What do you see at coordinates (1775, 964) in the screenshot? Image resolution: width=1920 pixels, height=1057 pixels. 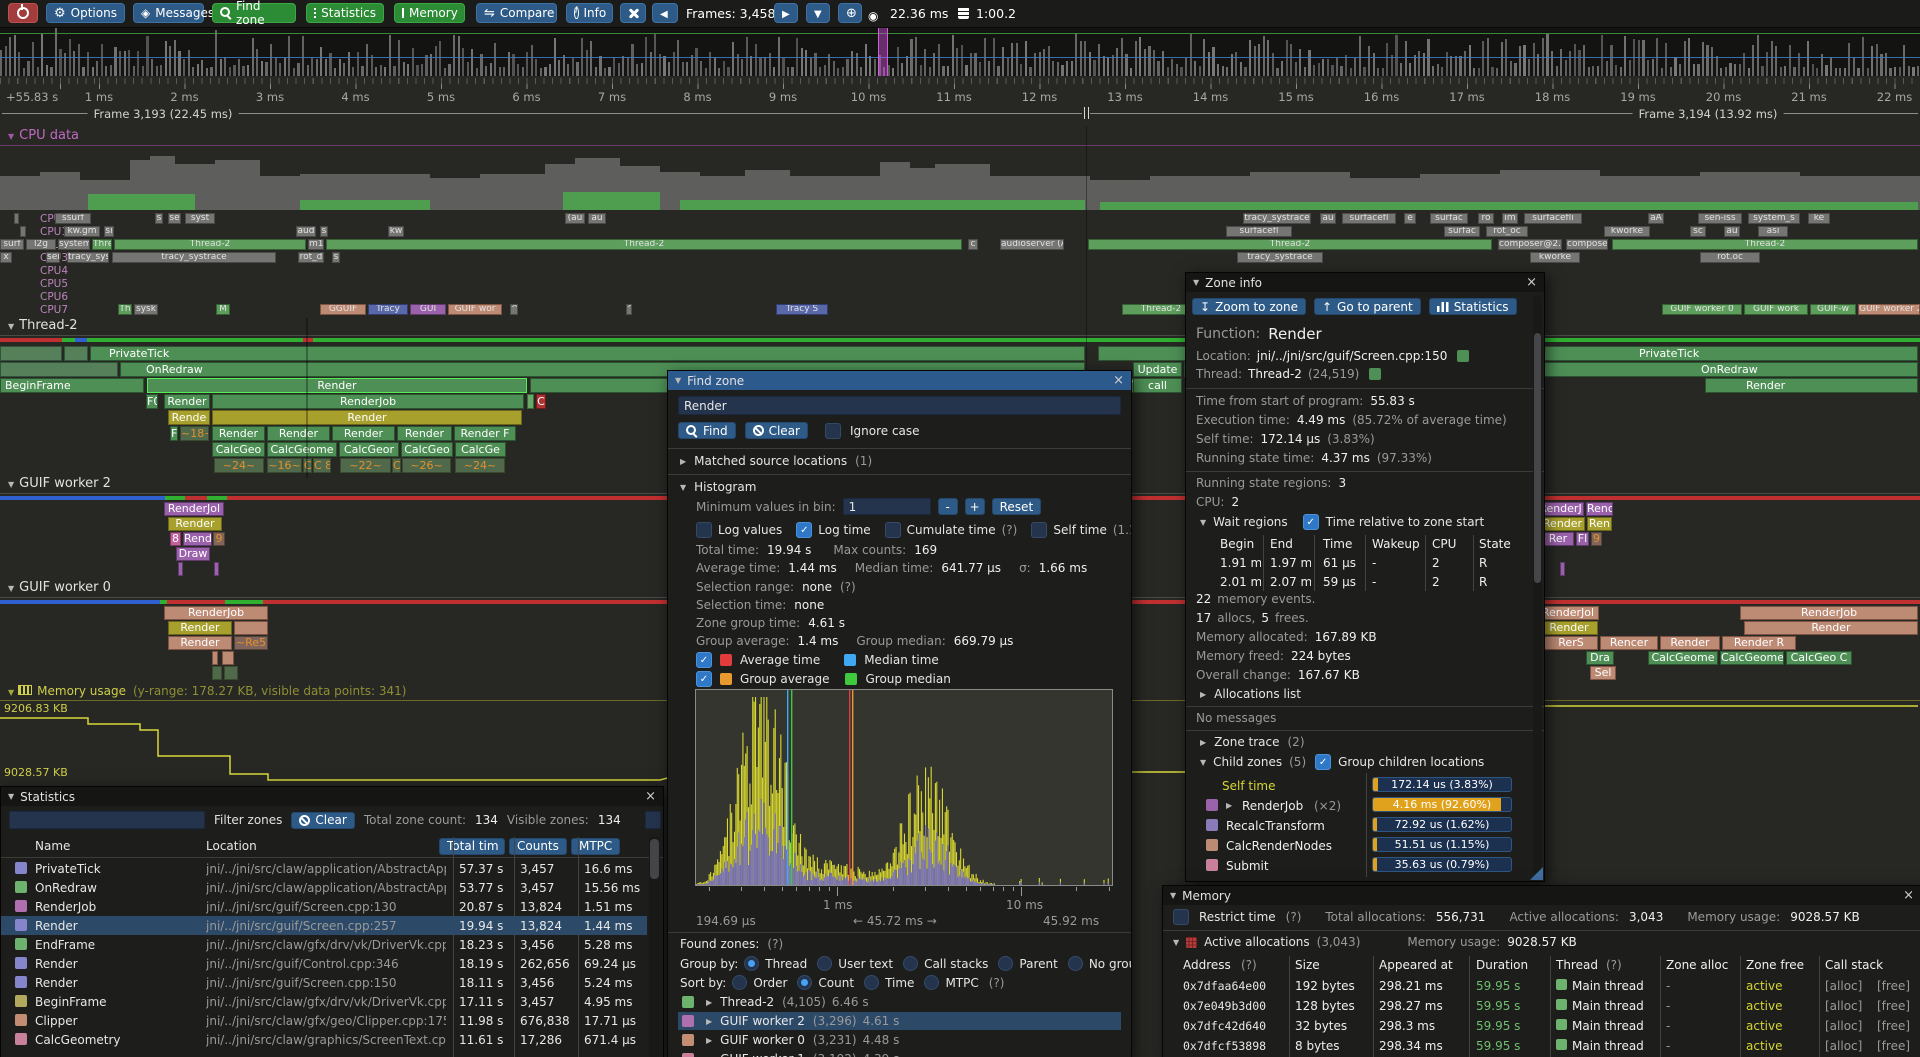 I see `col-zone-free: Zone free` at bounding box center [1775, 964].